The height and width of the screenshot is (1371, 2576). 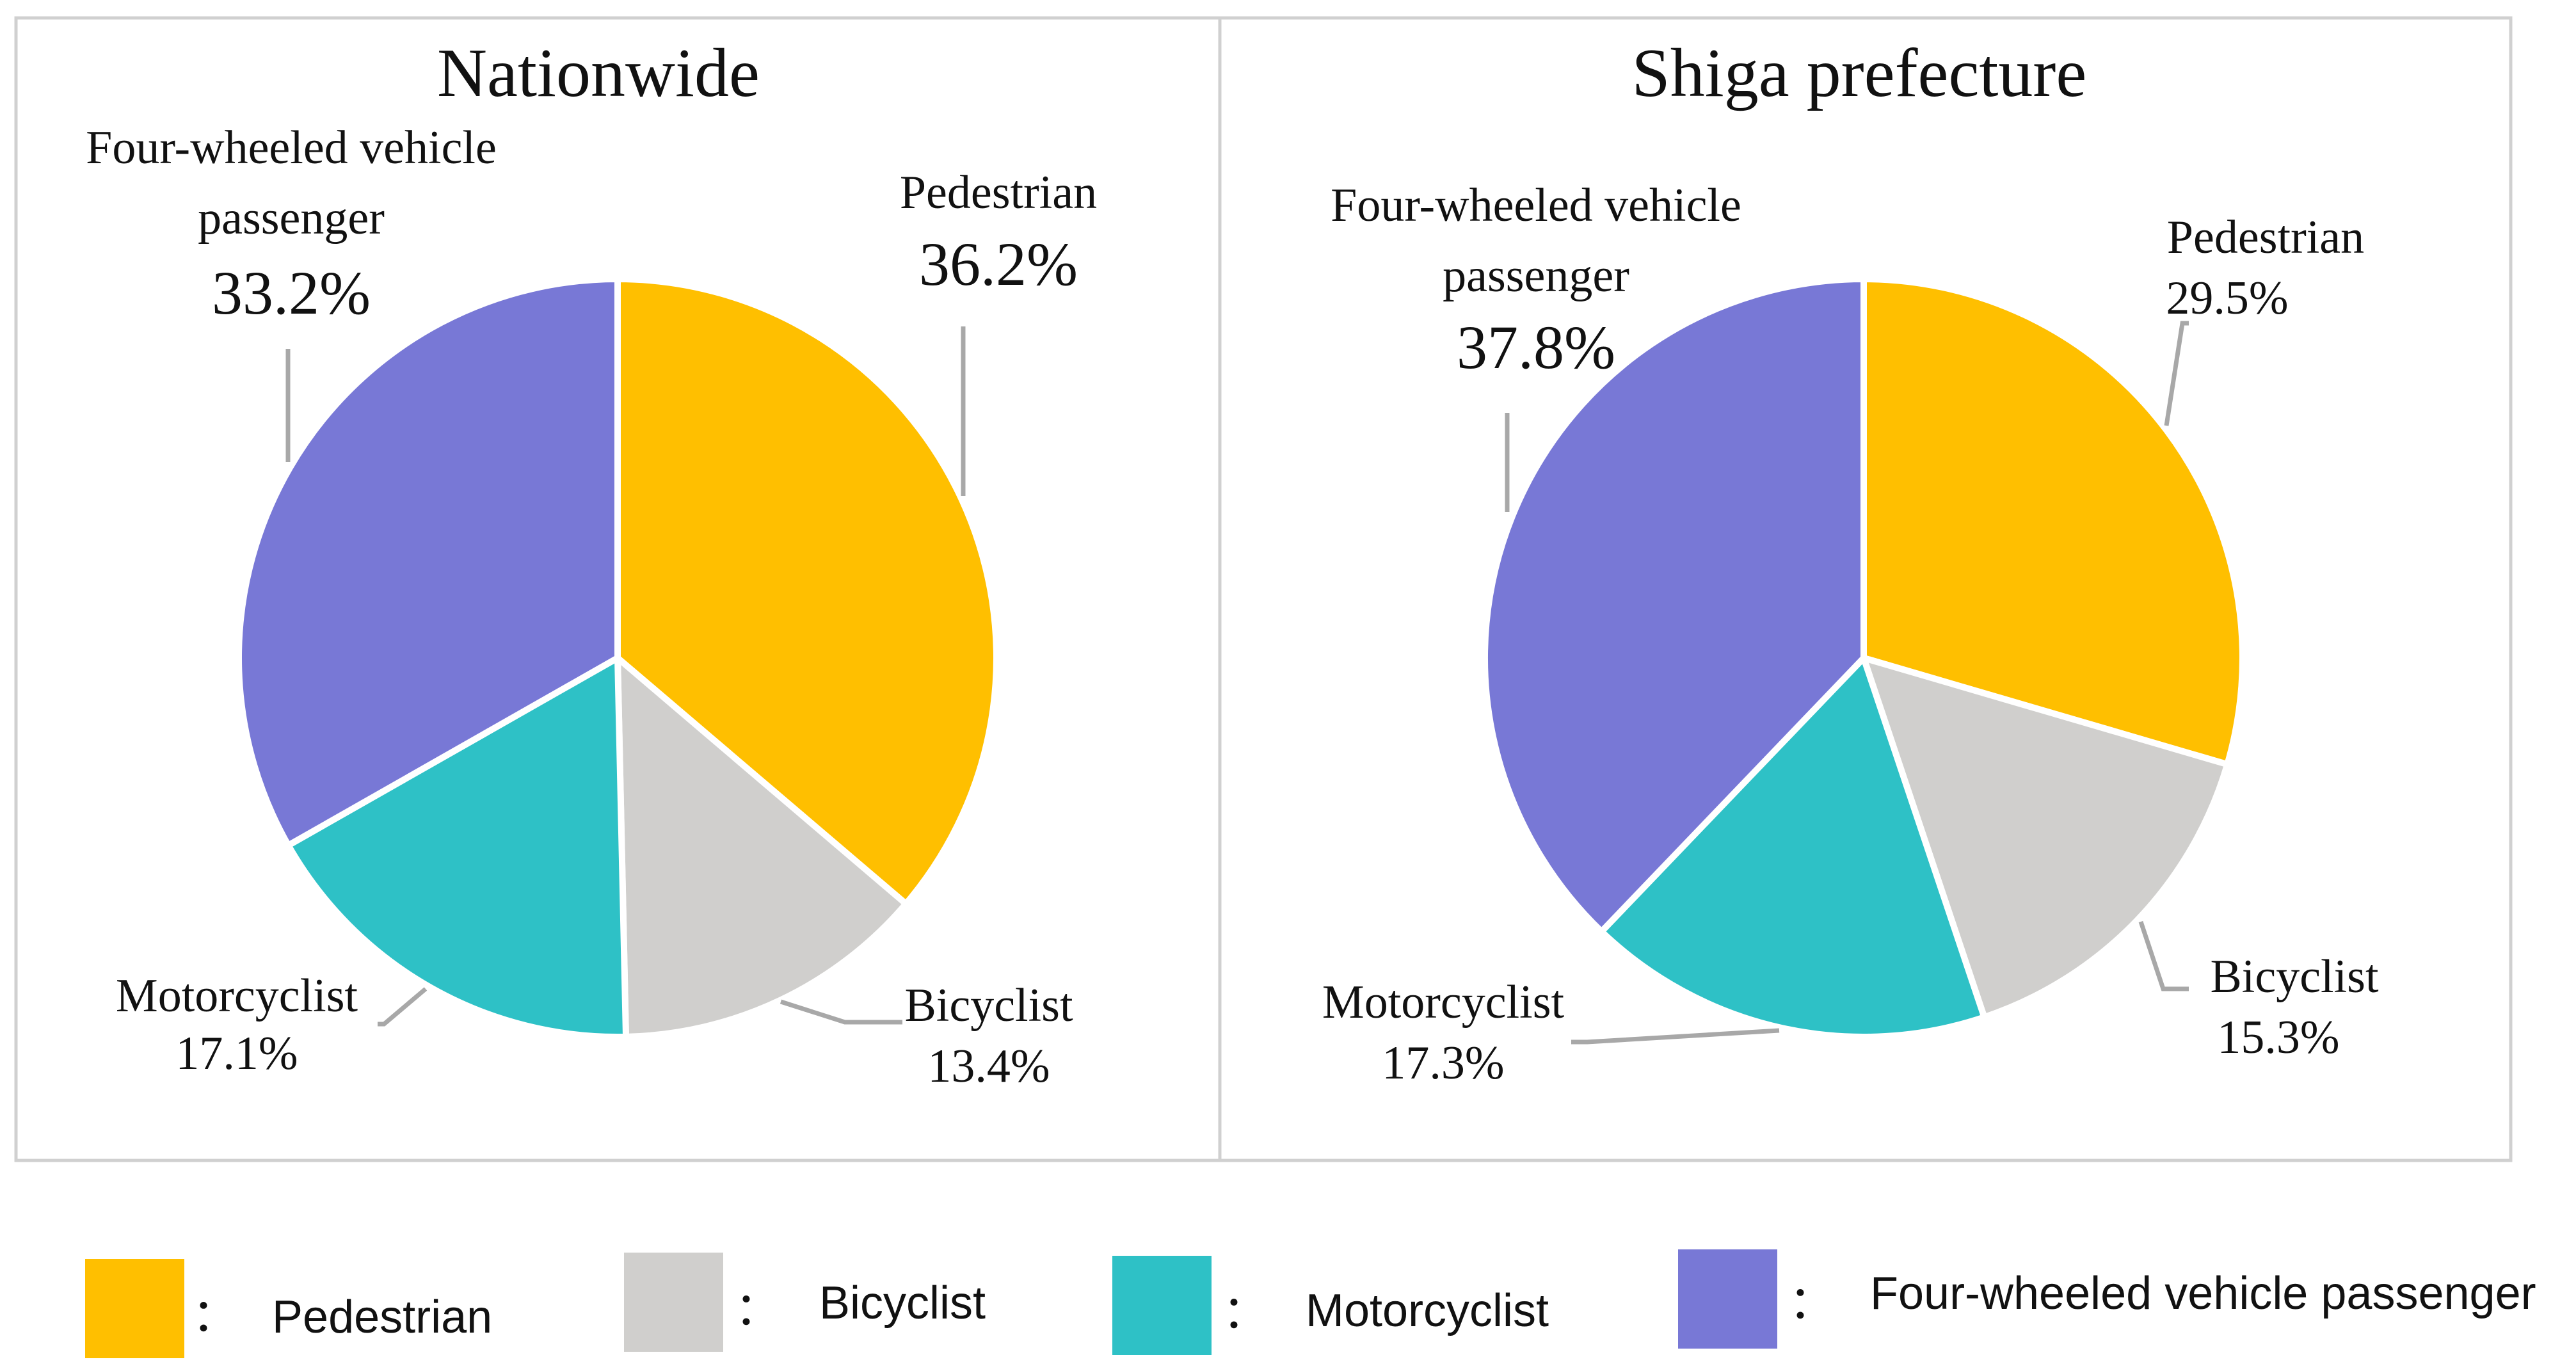 What do you see at coordinates (1727, 1299) in the screenshot?
I see `legend-swatch-four-wheeled` at bounding box center [1727, 1299].